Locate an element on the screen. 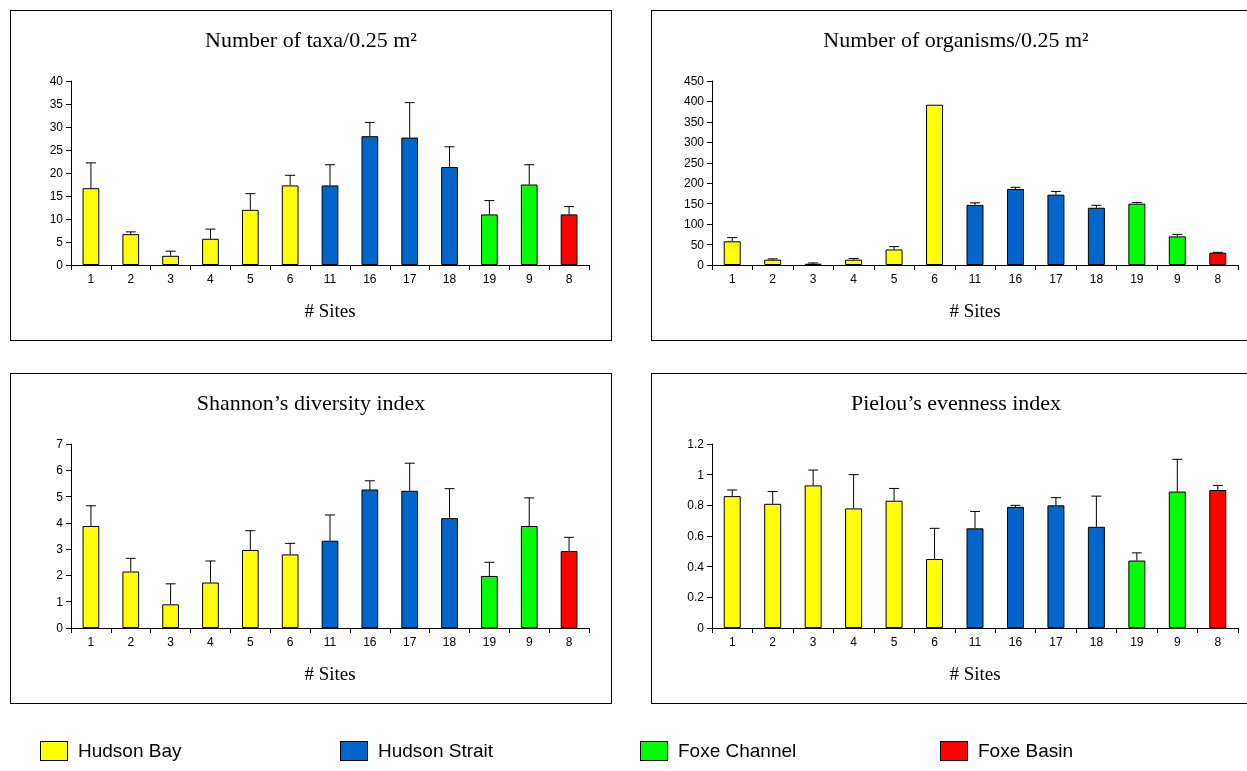 The width and height of the screenshot is (1247, 771). y-tick-label: 400 is located at coordinates (694, 101).